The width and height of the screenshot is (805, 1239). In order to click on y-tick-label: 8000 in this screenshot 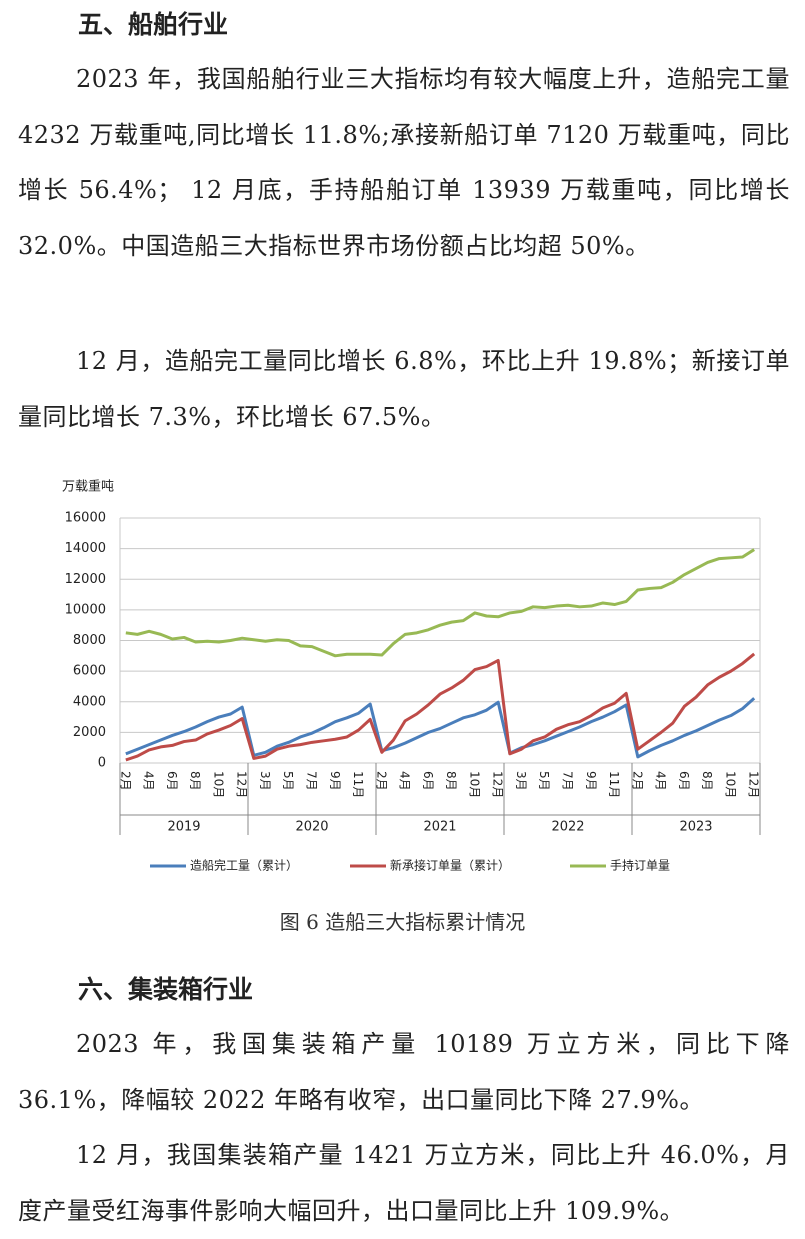, I will do `click(89, 640)`.